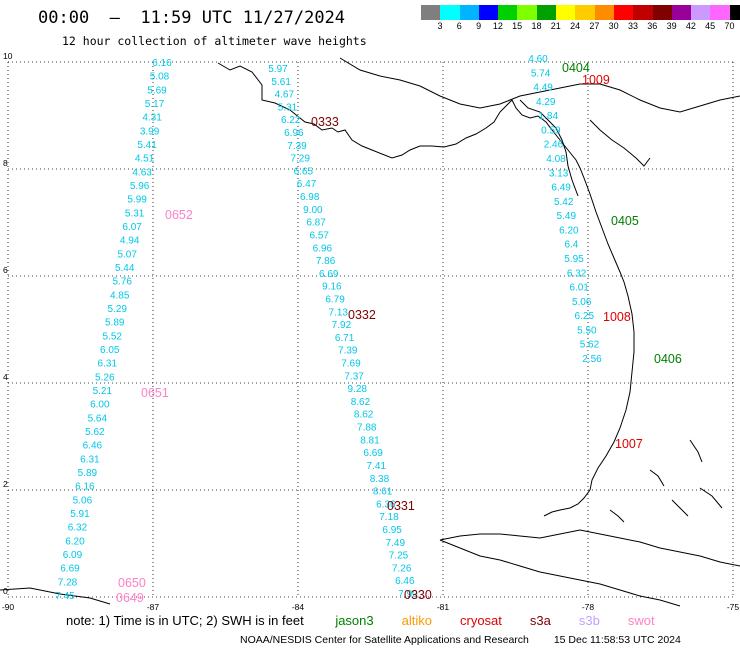 This screenshot has width=740, height=650. What do you see at coordinates (592, 359) in the screenshot?
I see `wave-height-value: 2.56` at bounding box center [592, 359].